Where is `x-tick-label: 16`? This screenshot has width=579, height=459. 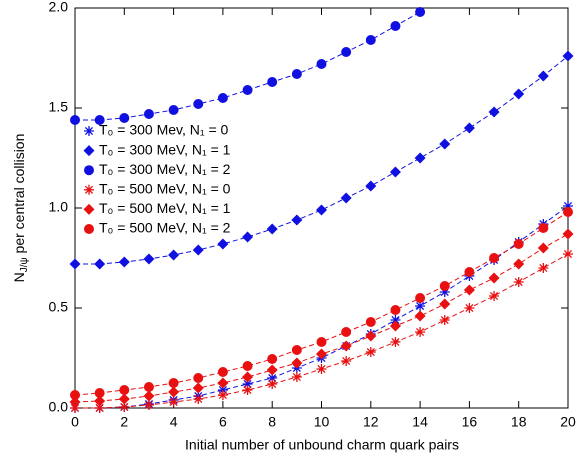
x-tick-label: 16 is located at coordinates (470, 422).